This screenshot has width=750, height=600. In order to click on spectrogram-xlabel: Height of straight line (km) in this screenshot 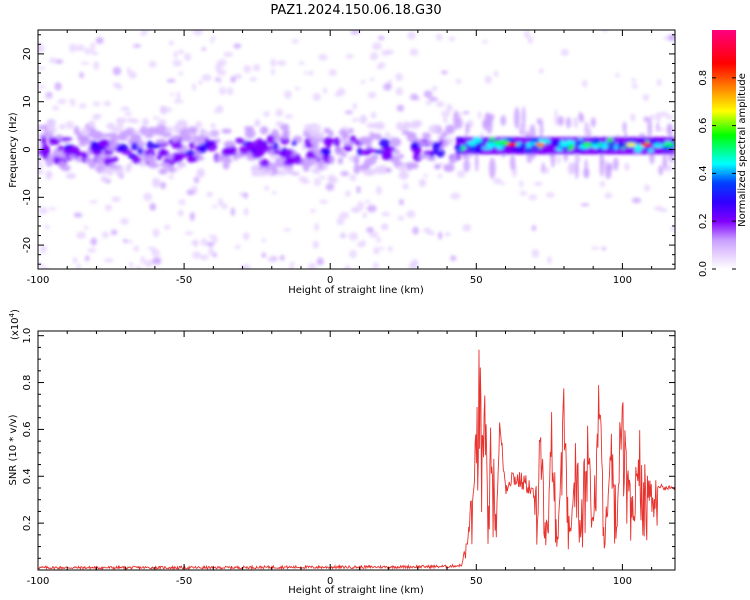, I will do `click(356, 290)`.